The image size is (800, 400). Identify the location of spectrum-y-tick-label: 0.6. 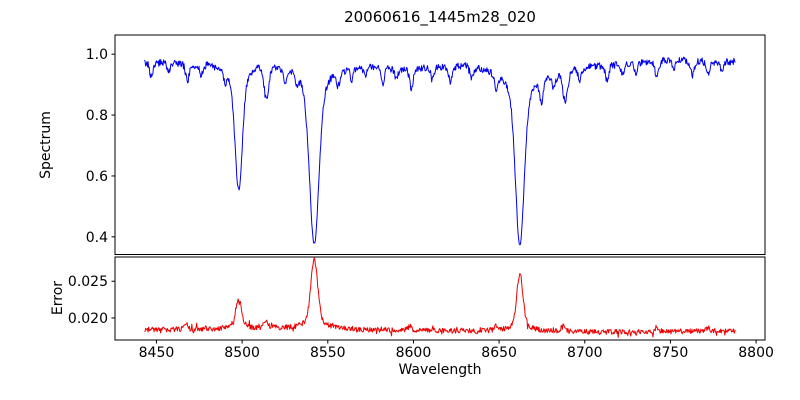
(97, 177).